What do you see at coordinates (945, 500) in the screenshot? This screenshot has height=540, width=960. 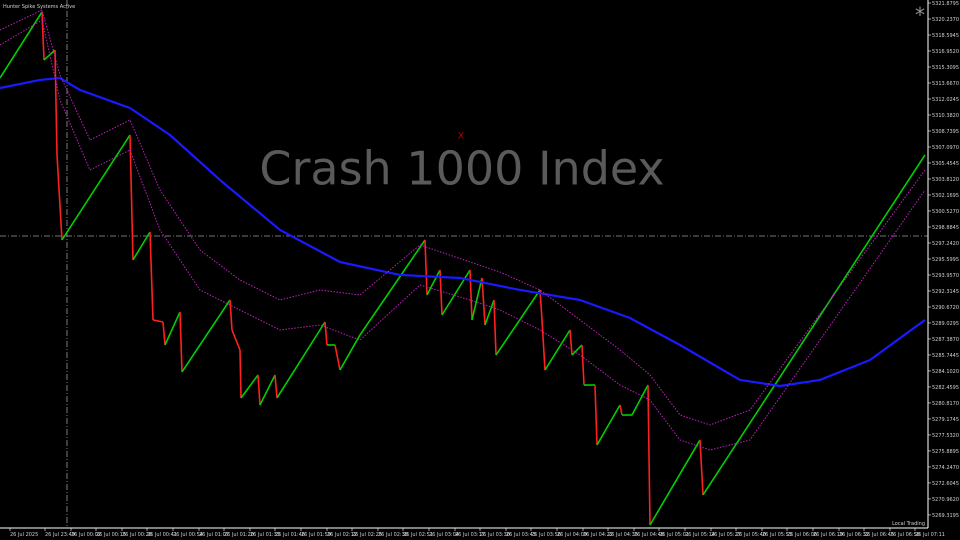 I see `y-tick-label: 5270.9620` at bounding box center [945, 500].